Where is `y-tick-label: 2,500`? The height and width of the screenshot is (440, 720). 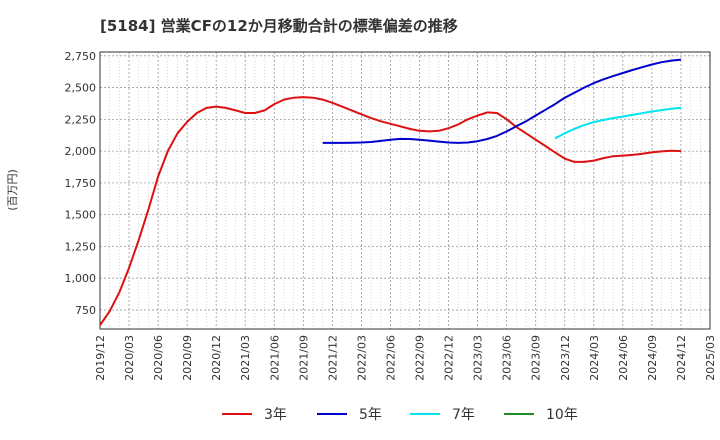
y-tick-label: 2,500 is located at coordinates (81, 88).